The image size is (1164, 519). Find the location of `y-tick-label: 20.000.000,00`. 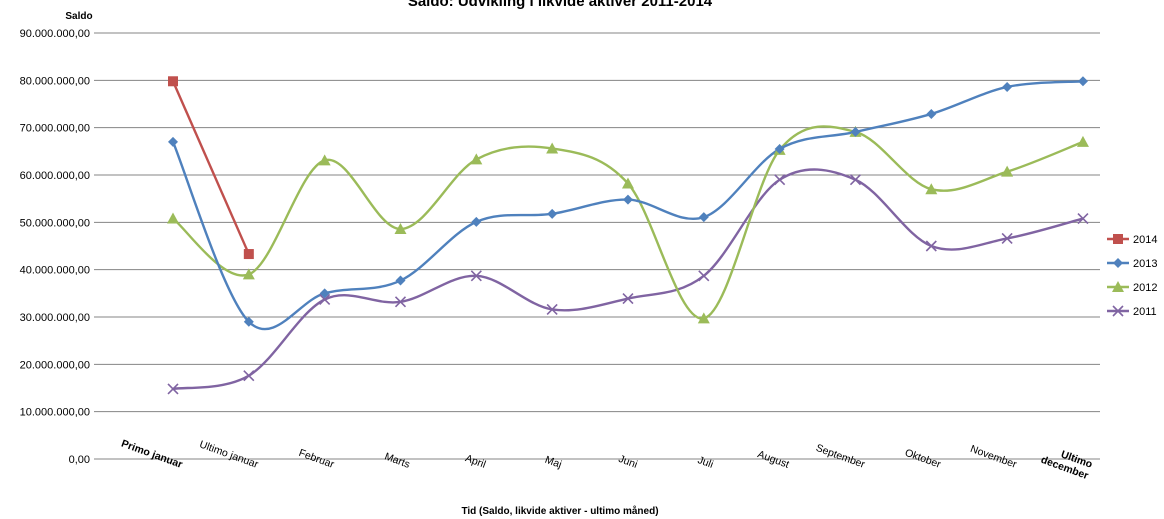

y-tick-label: 20.000.000,00 is located at coordinates (55, 365).